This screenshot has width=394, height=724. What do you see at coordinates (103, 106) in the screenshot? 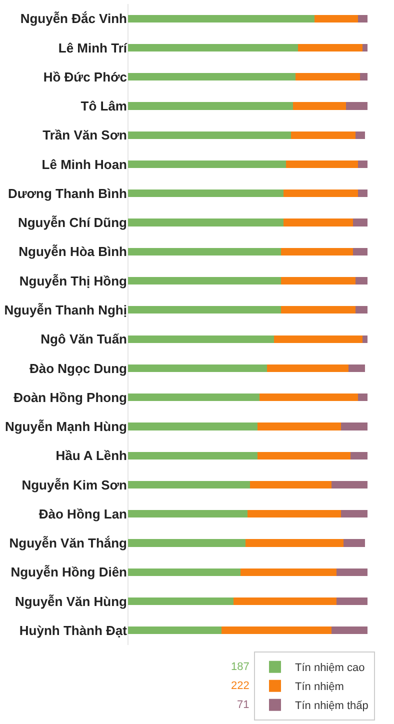
I see `y-tick-label: Tô Lâm` at bounding box center [103, 106].